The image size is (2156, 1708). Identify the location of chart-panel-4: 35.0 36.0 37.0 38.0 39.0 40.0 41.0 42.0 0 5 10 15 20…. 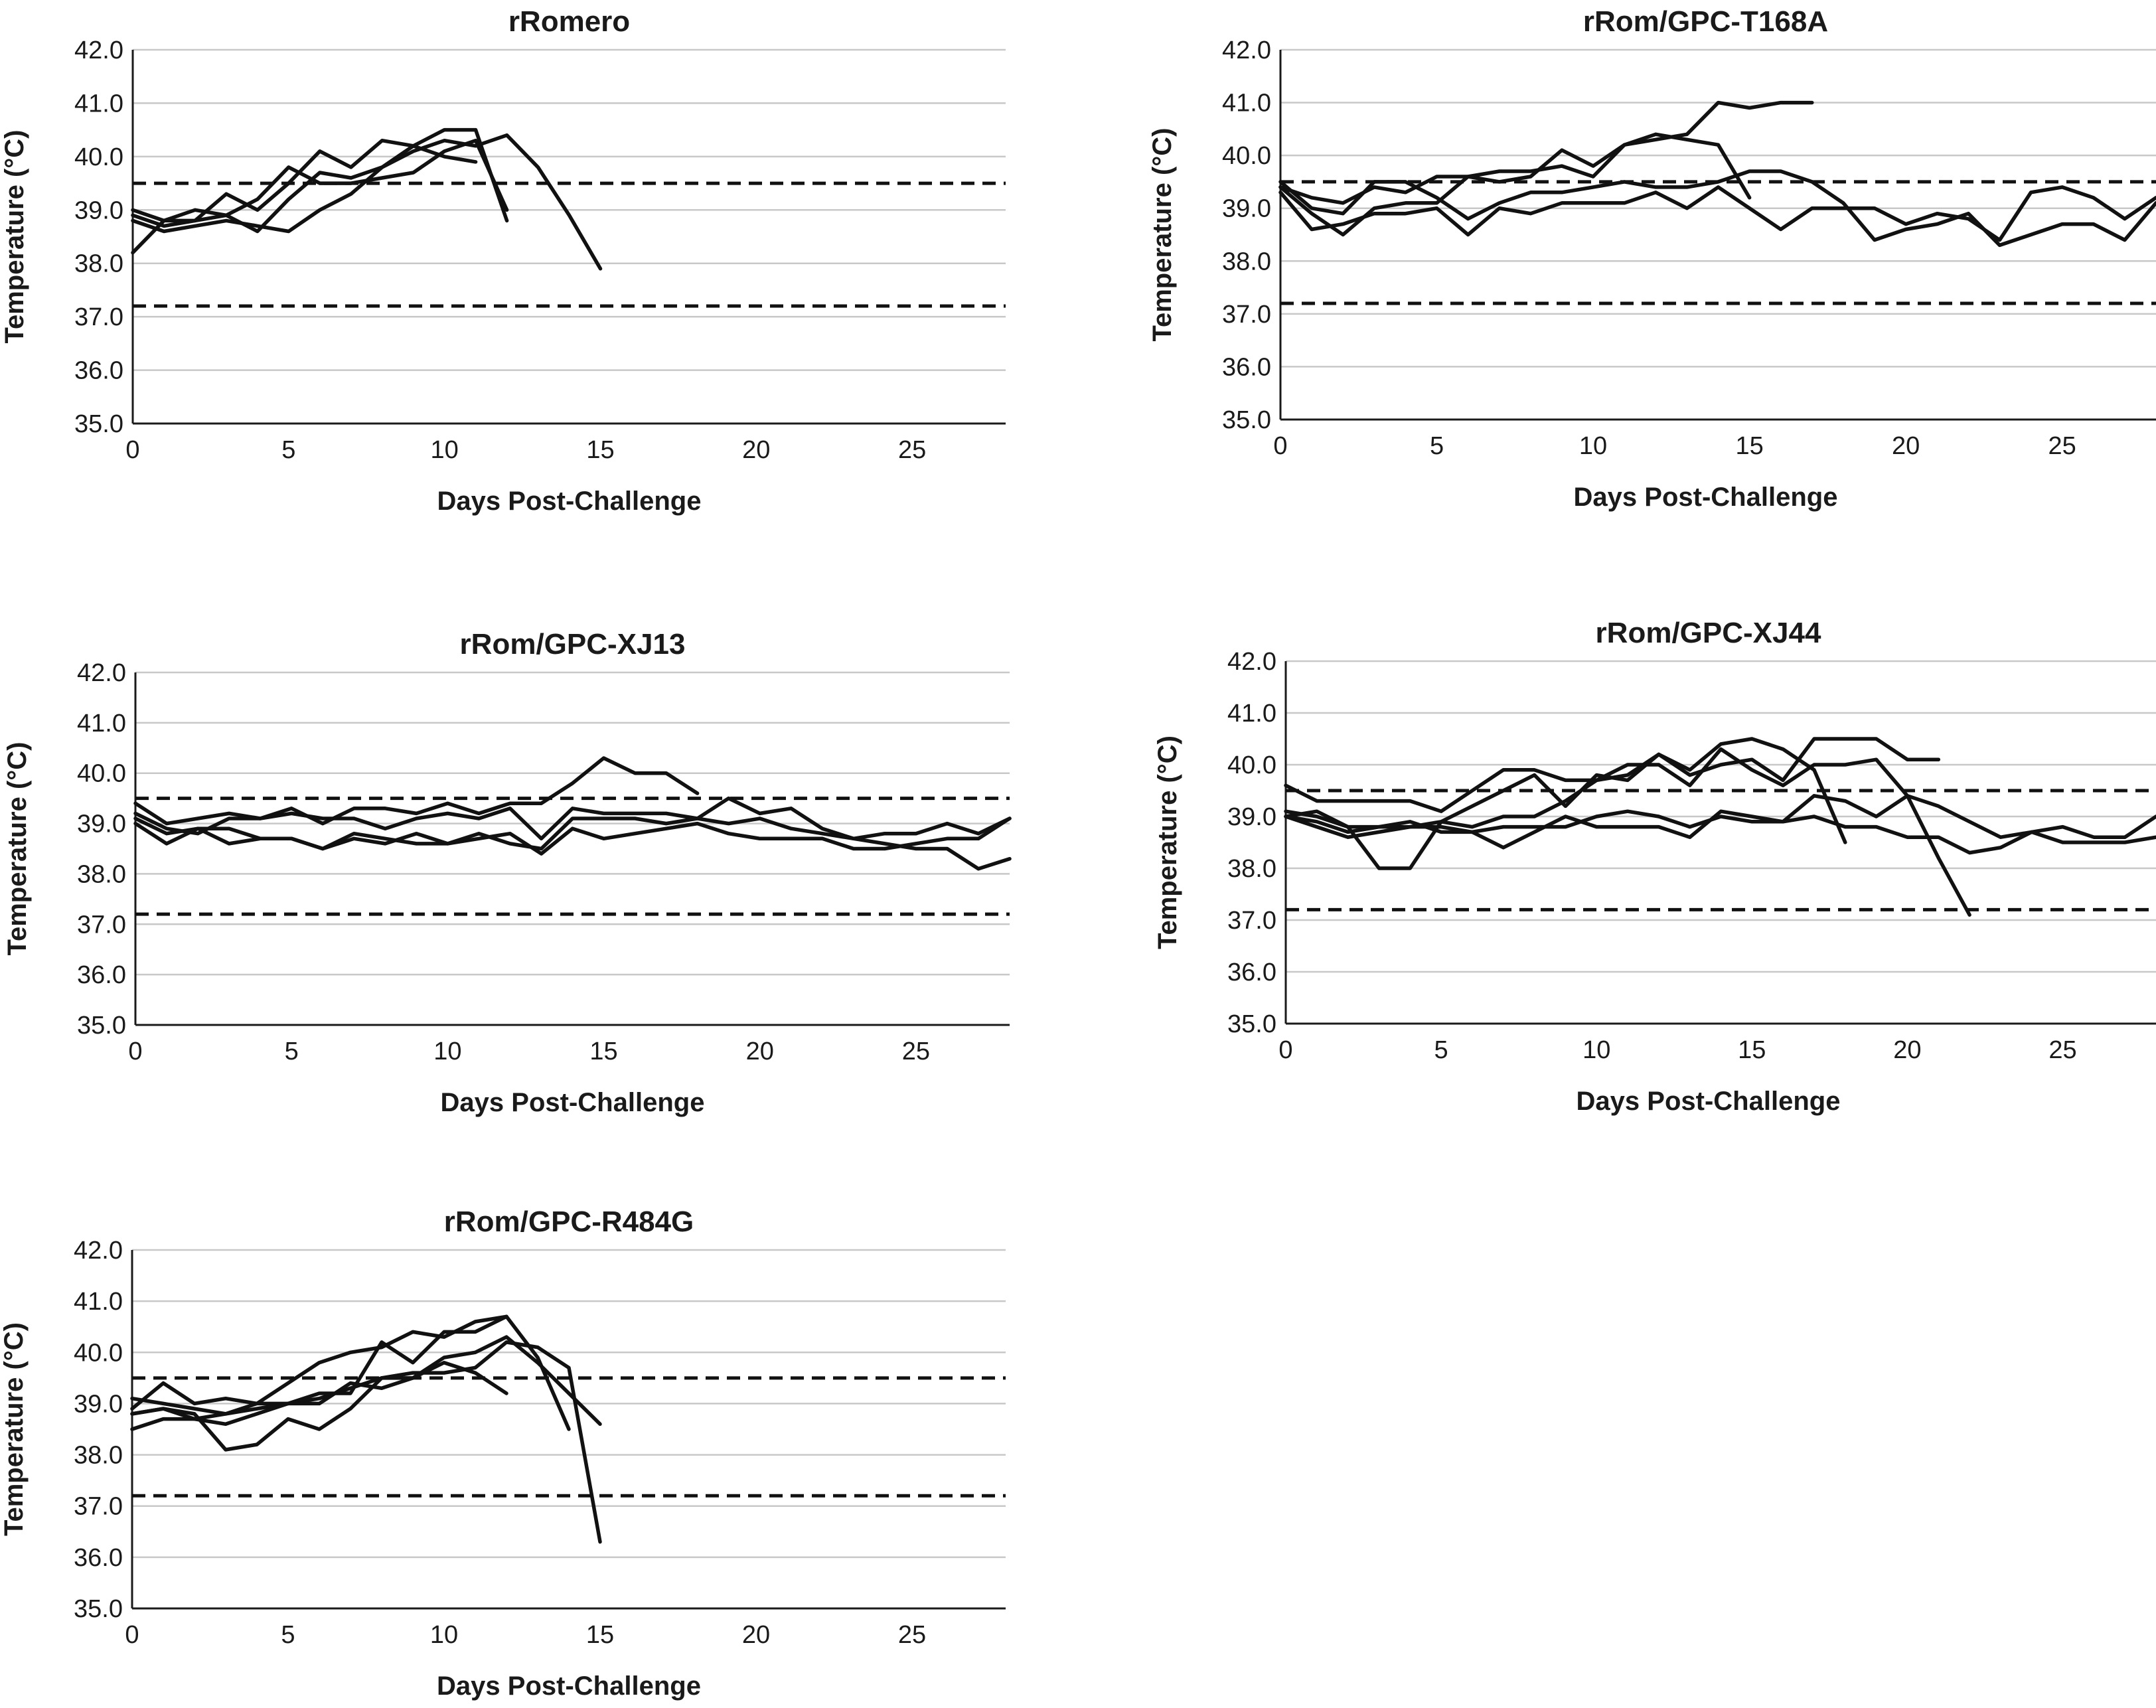
(1655, 866).